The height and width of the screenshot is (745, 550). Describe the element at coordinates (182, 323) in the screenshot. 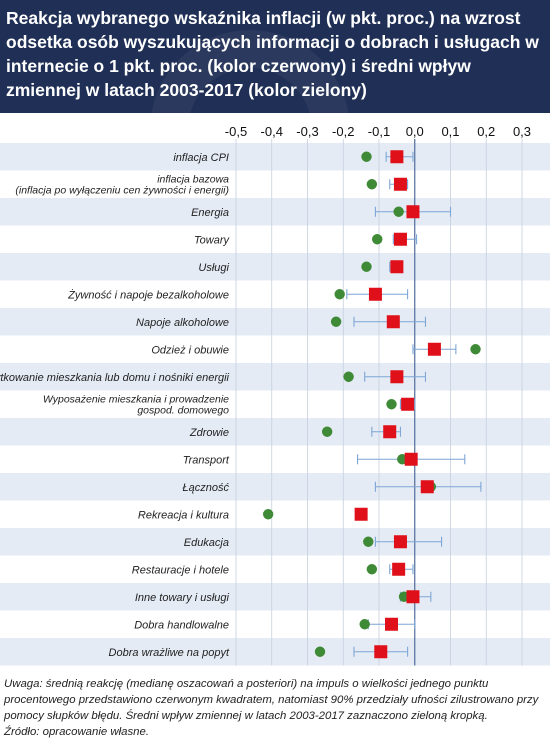

I see `category-label: Napoje alkoholowe` at that location.